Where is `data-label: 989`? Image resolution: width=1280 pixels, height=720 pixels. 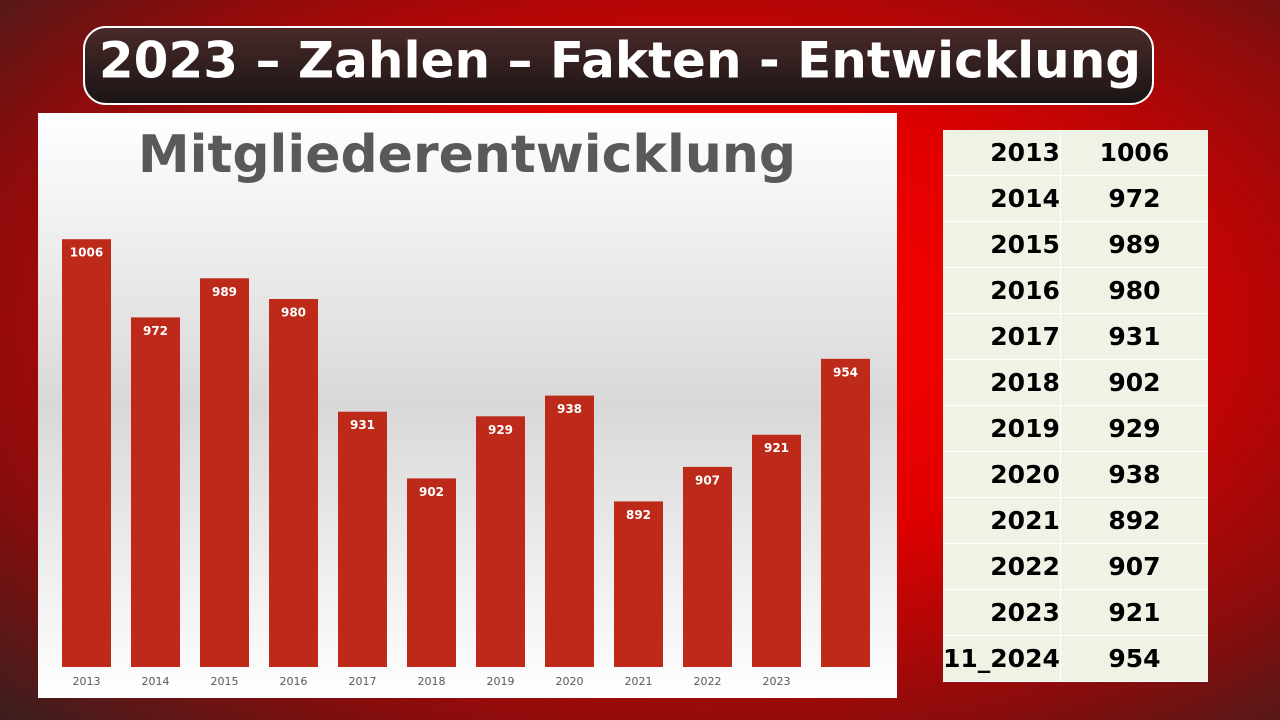 data-label: 989 is located at coordinates (224, 292).